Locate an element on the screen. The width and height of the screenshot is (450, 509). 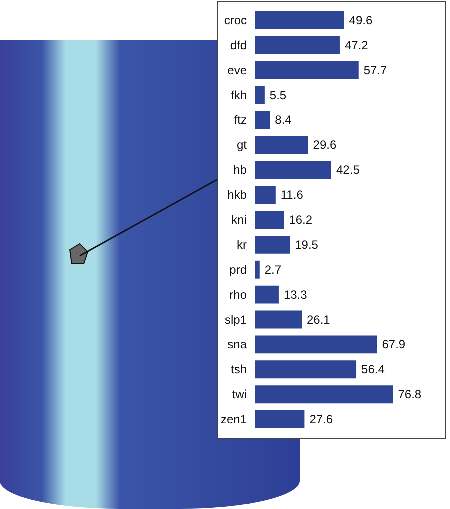
y-tick-label: hkb is located at coordinates (238, 195).